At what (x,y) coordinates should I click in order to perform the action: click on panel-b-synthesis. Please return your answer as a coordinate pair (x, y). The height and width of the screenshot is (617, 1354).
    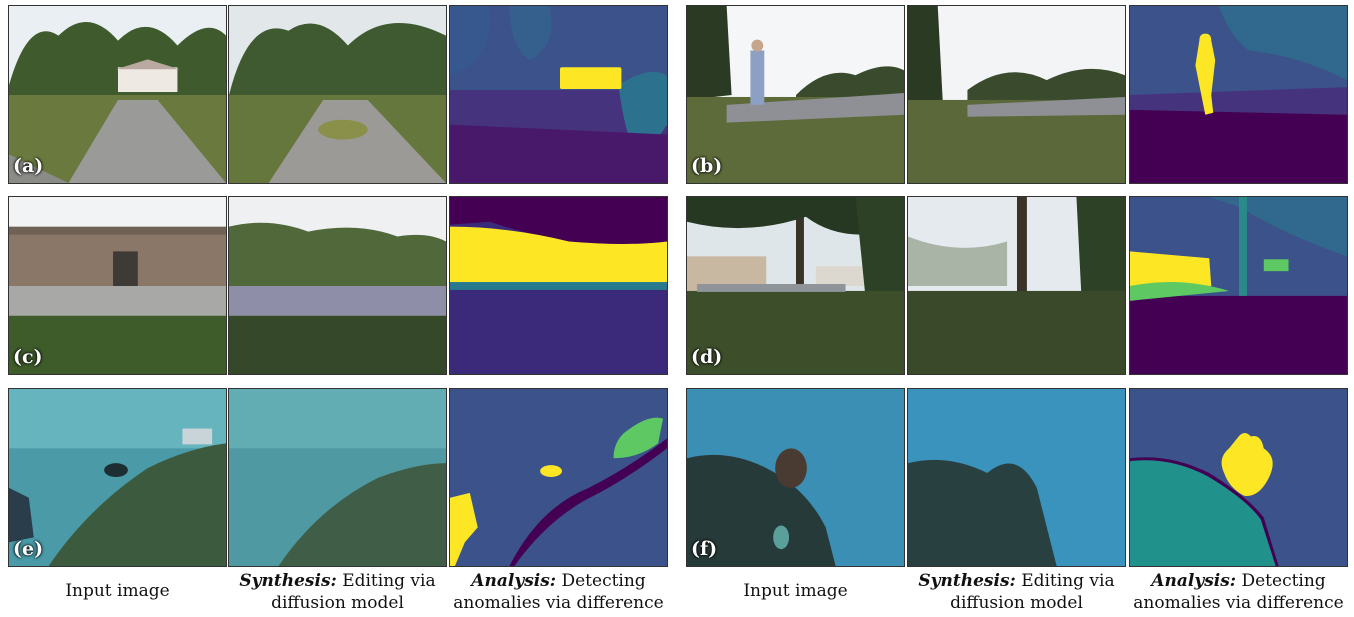
    Looking at the image, I should click on (1016, 94).